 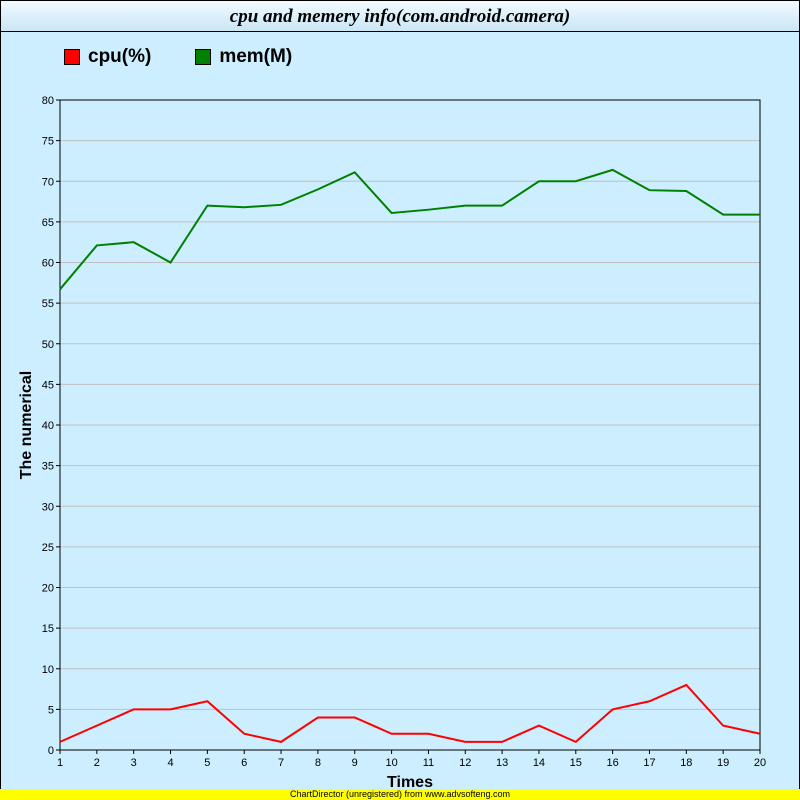 I want to click on y-tick-label: 40, so click(x=48, y=426).